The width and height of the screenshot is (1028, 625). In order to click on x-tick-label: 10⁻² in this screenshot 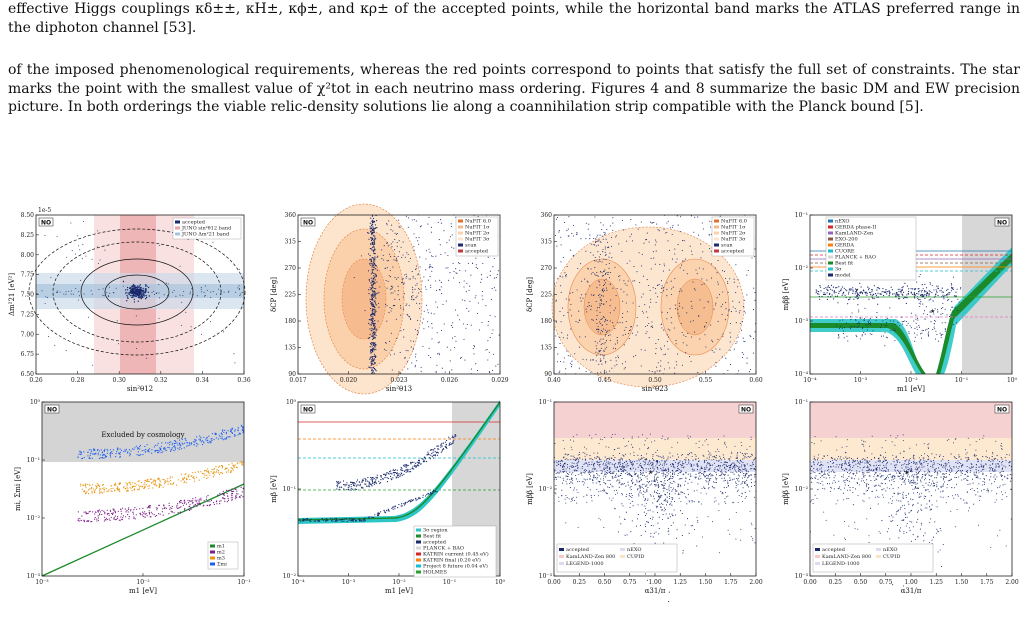, I will do `click(399, 582)`.